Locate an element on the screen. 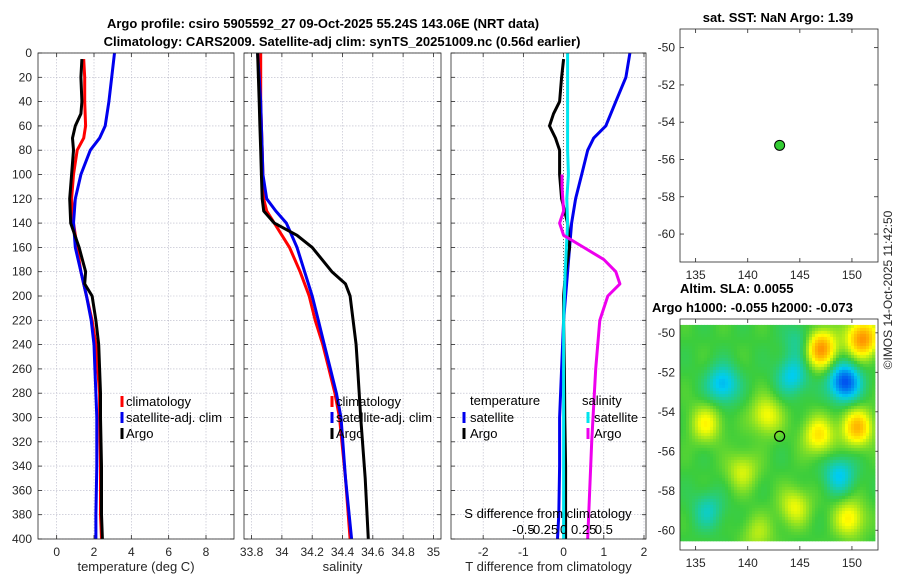 This screenshot has width=900, height=580. y-tick-label: -52 is located at coordinates (667, 85).